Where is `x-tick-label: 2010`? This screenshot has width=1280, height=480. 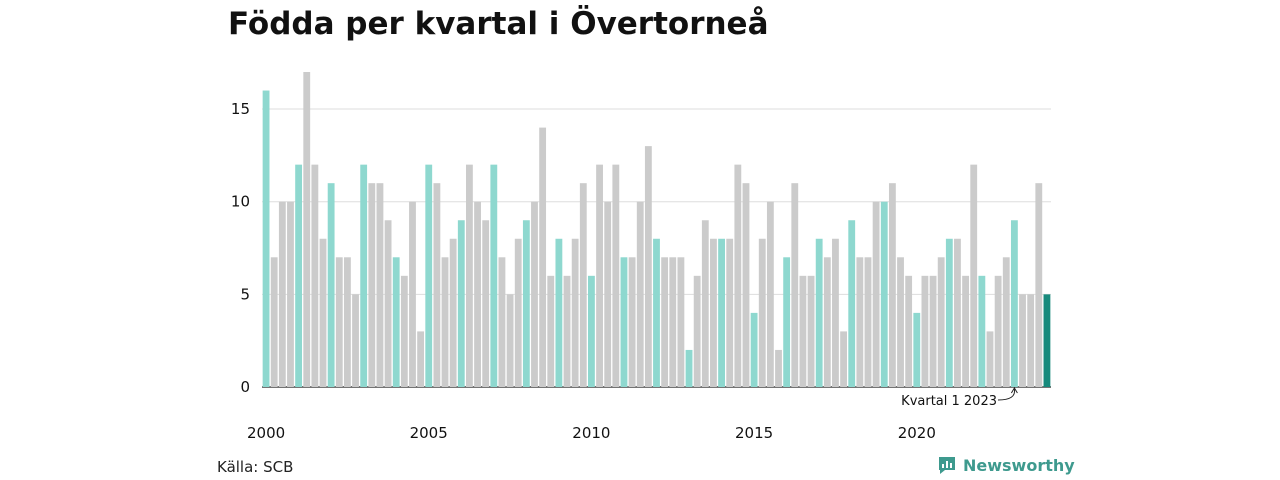 x-tick-label: 2010 is located at coordinates (591, 433).